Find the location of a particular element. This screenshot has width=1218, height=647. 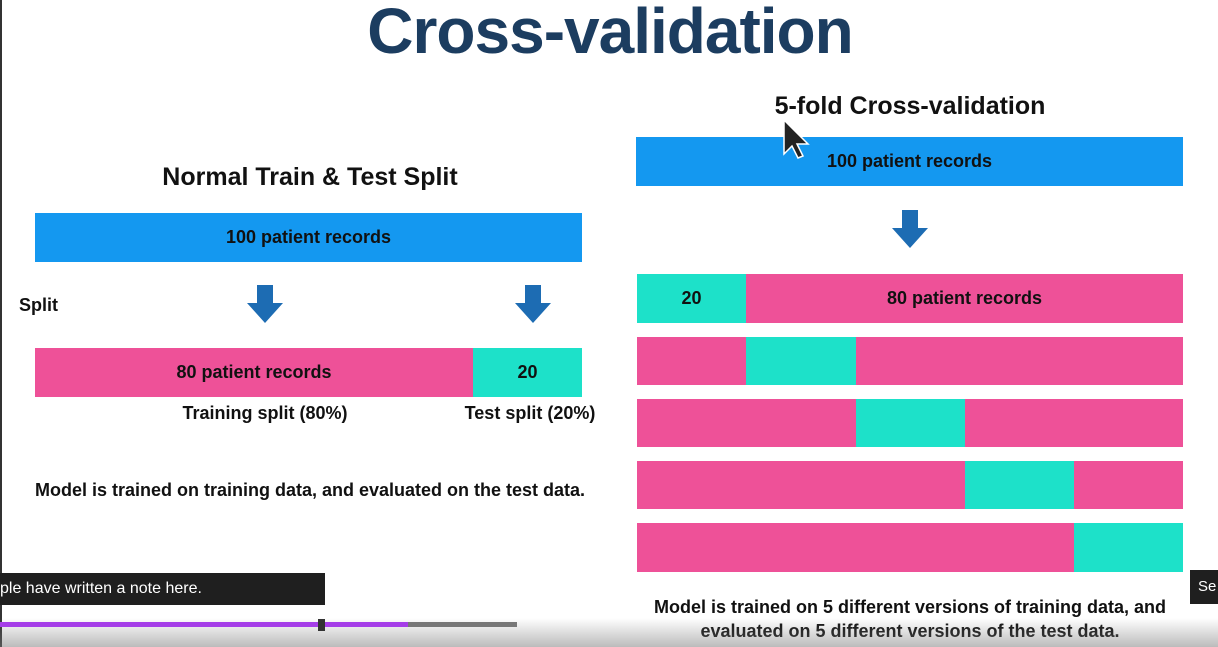

right-total-bar: 100 patient records is located at coordinates (909, 161).